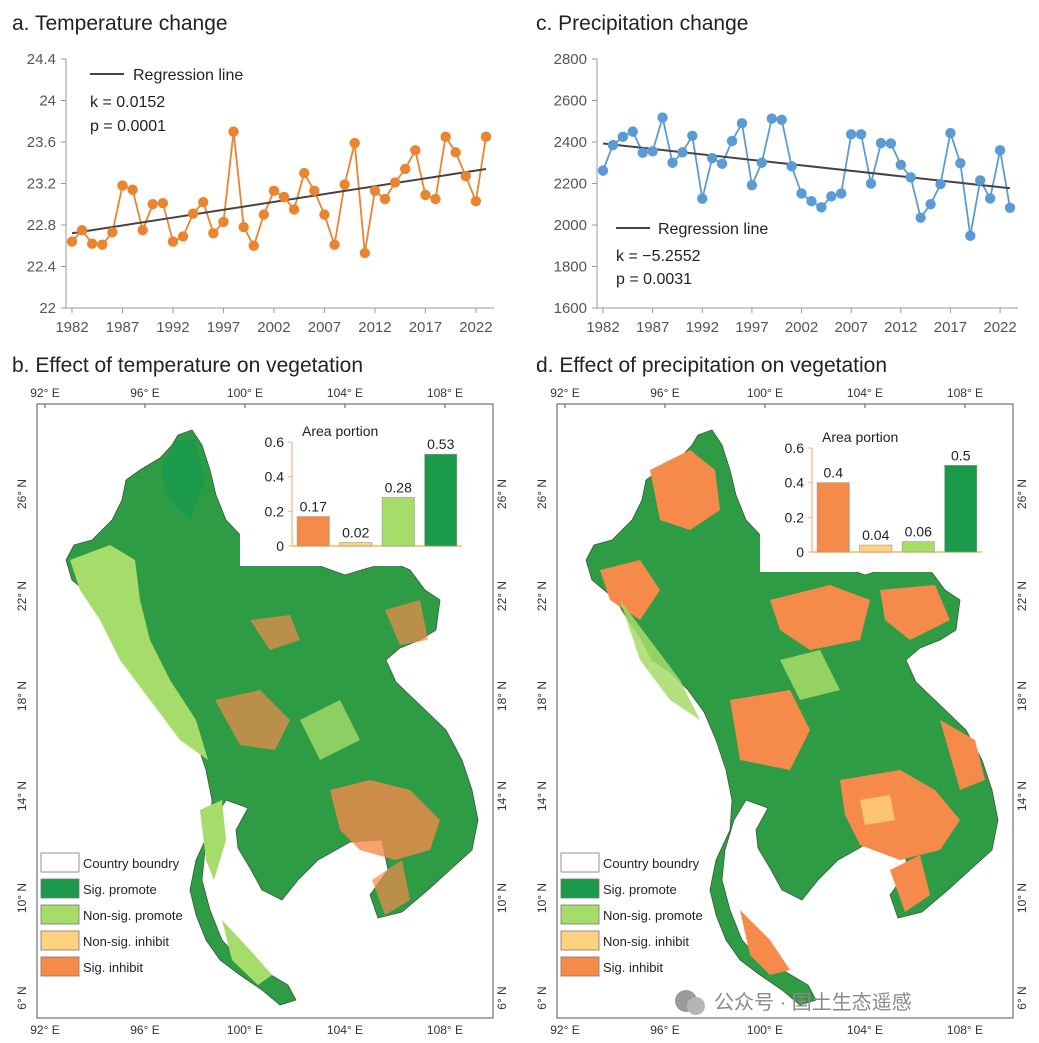 This screenshot has height=1043, width=1039. What do you see at coordinates (1022, 494) in the screenshot?
I see `panel-d-lat-label-right: 26° N` at bounding box center [1022, 494].